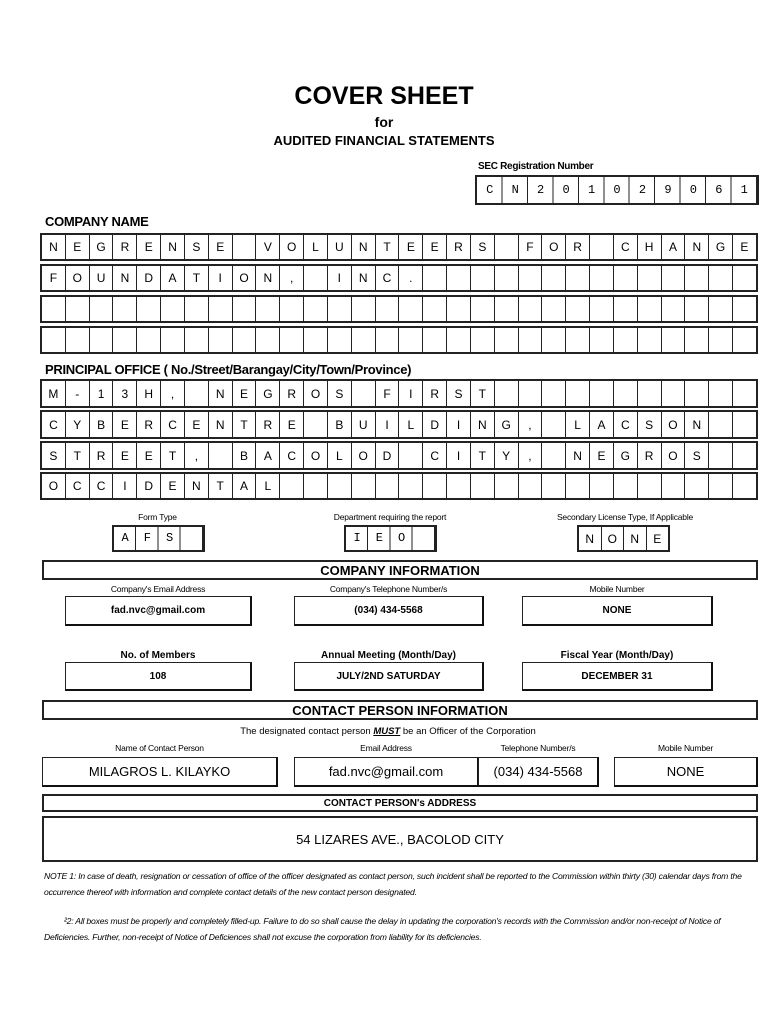  Describe the element at coordinates (650, 247) in the screenshot. I see `character-cell: H` at that location.